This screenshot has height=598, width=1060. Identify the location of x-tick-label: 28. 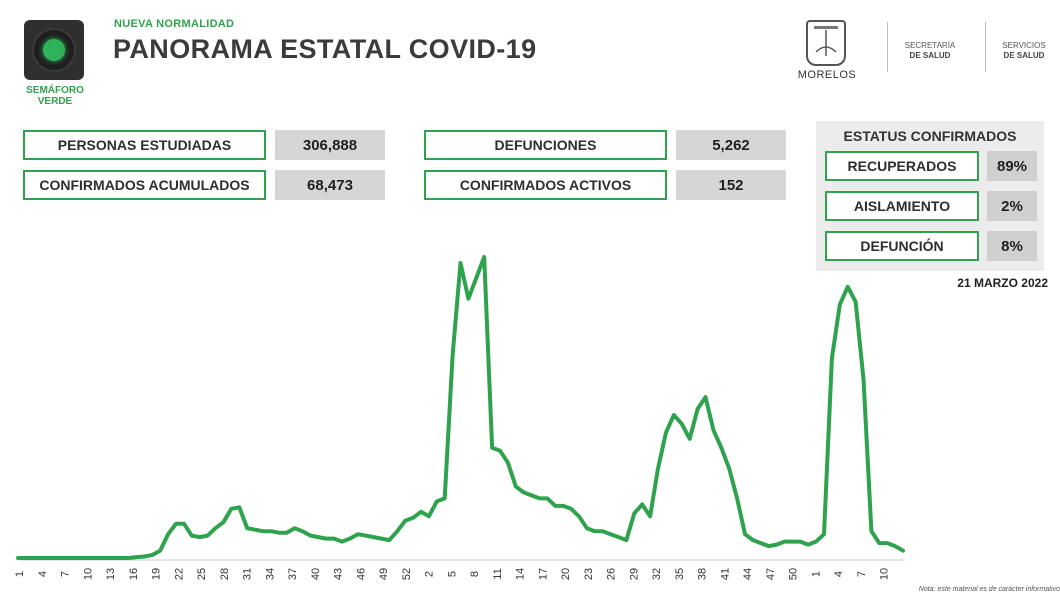
(225, 574).